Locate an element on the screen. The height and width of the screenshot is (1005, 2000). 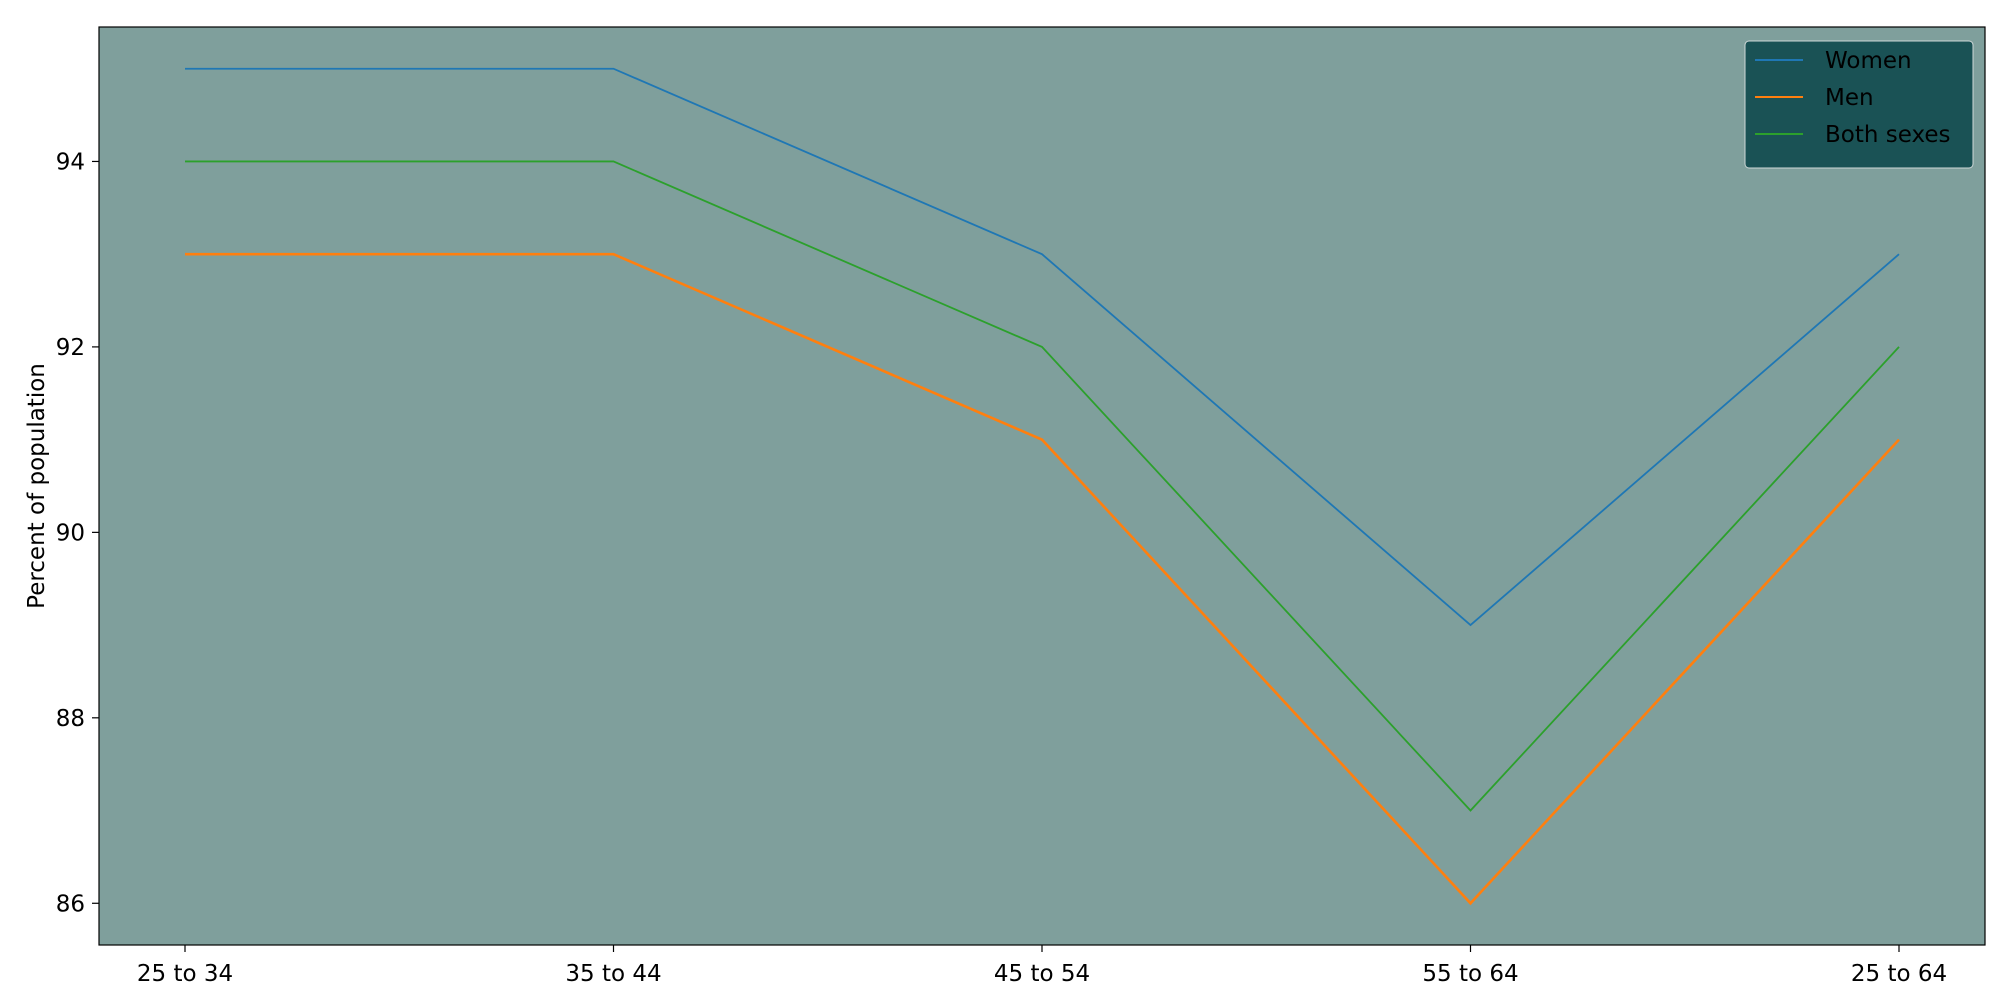
y-tick-label: 90 is located at coordinates (70, 533).